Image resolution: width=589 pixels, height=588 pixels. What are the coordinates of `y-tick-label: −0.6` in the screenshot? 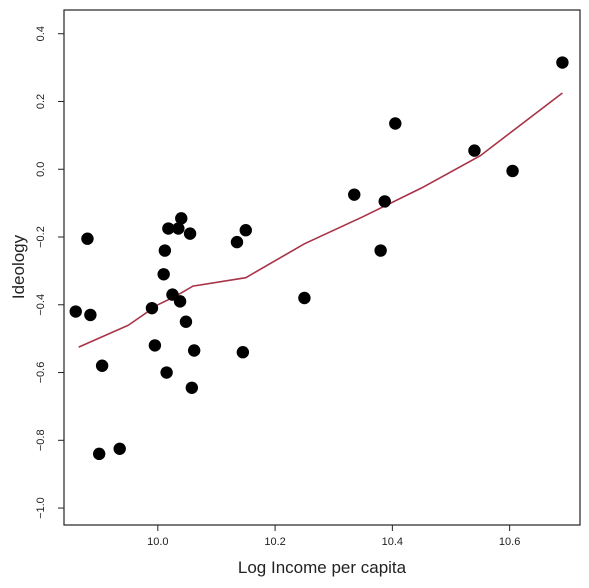 It's located at (41, 373).